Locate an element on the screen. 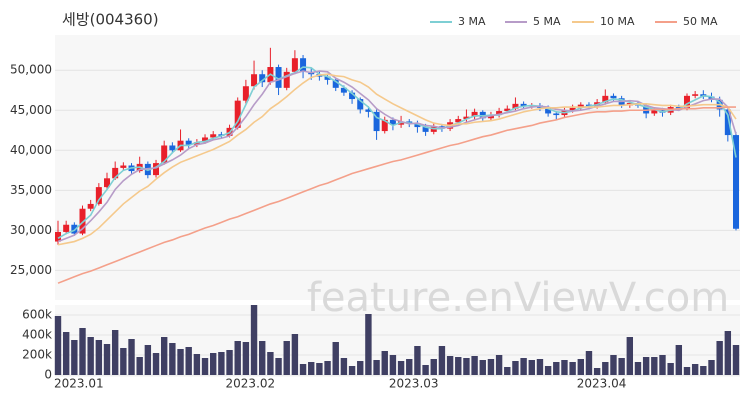 The height and width of the screenshot is (400, 750). legend-label: 50 MA is located at coordinates (700, 21).